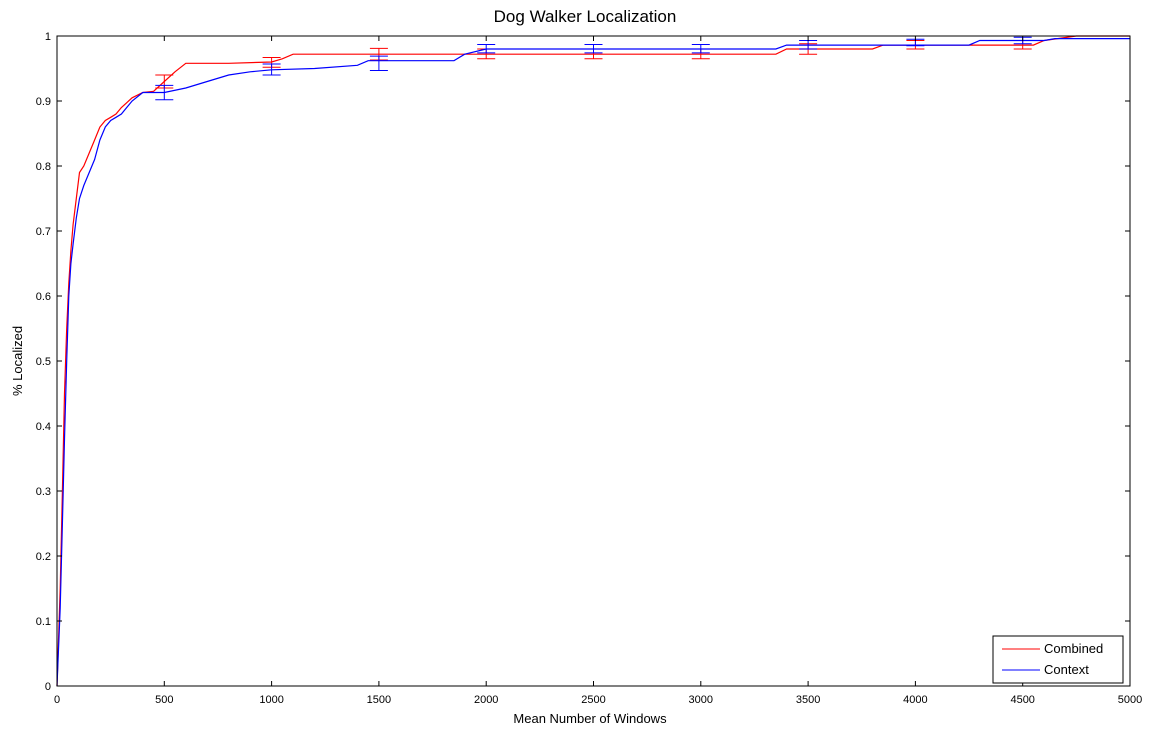  I want to click on legend-label-combined: Combined, so click(1073, 648).